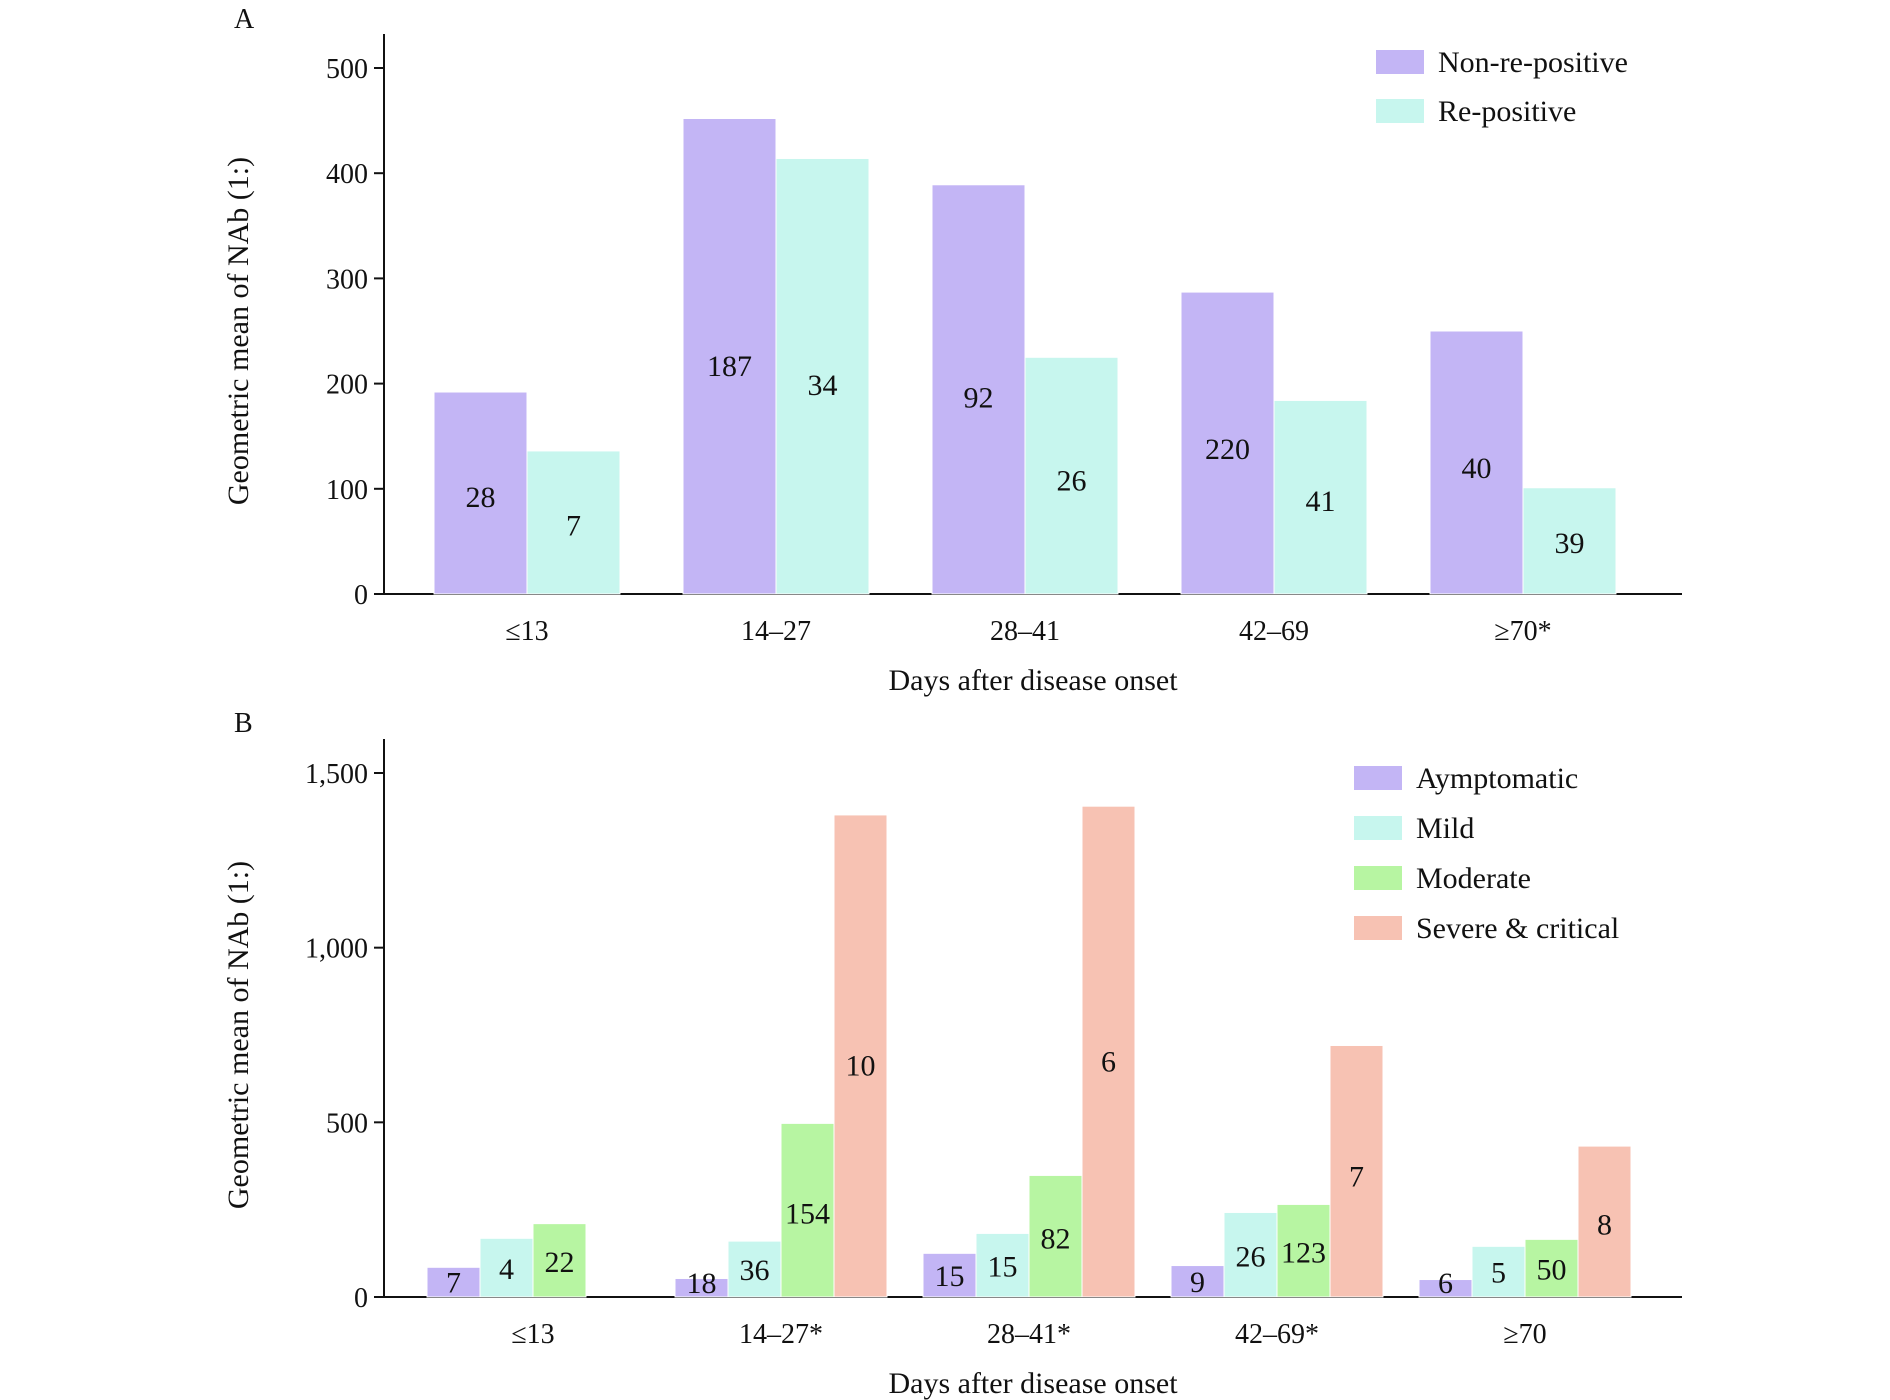 This screenshot has height=1400, width=1890. What do you see at coordinates (1277, 1334) in the screenshot?
I see `x-tick-label: 42–69*` at bounding box center [1277, 1334].